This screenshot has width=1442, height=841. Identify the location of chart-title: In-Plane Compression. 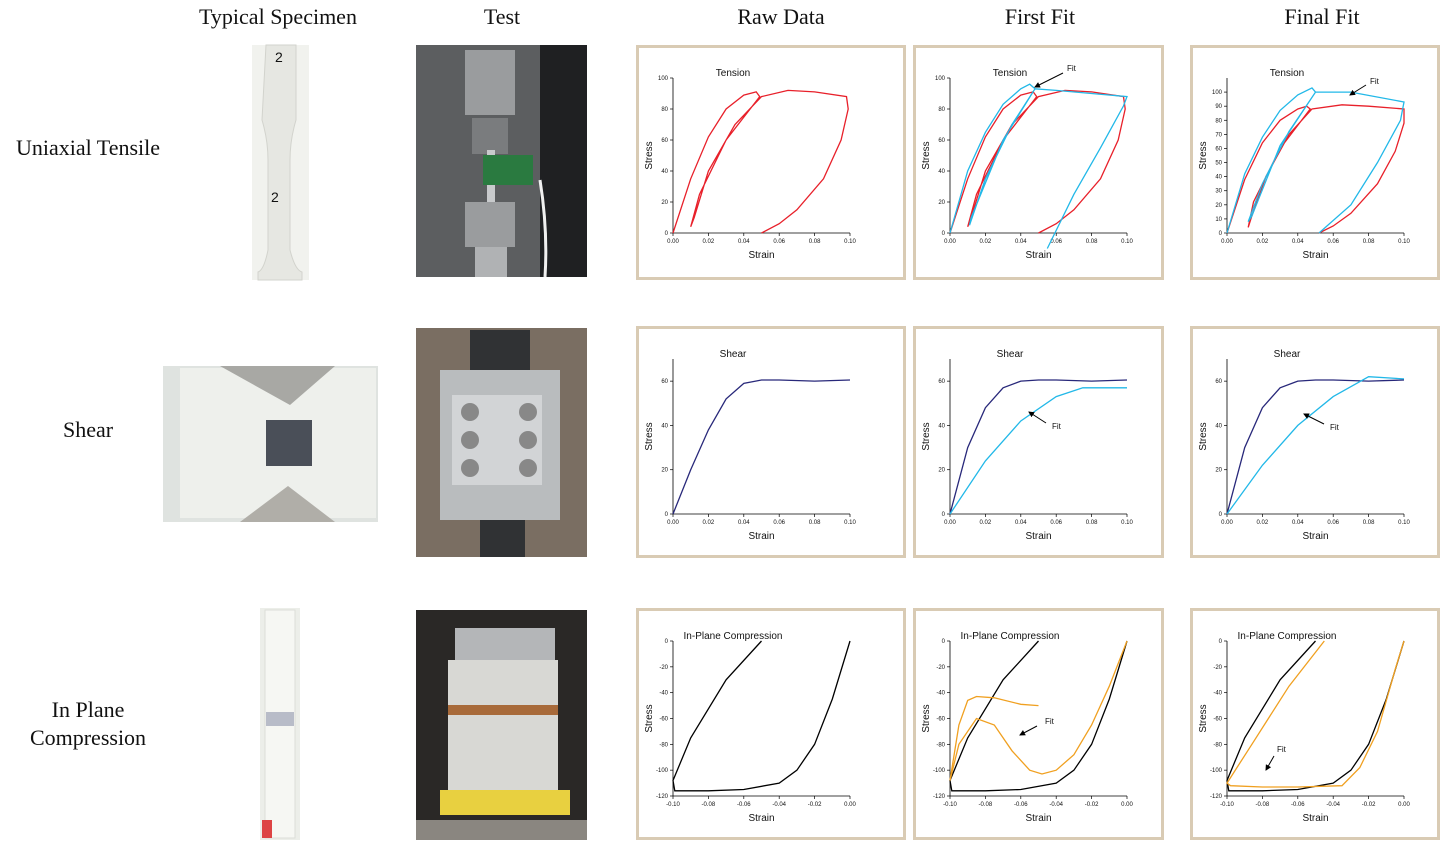
(1010, 636).